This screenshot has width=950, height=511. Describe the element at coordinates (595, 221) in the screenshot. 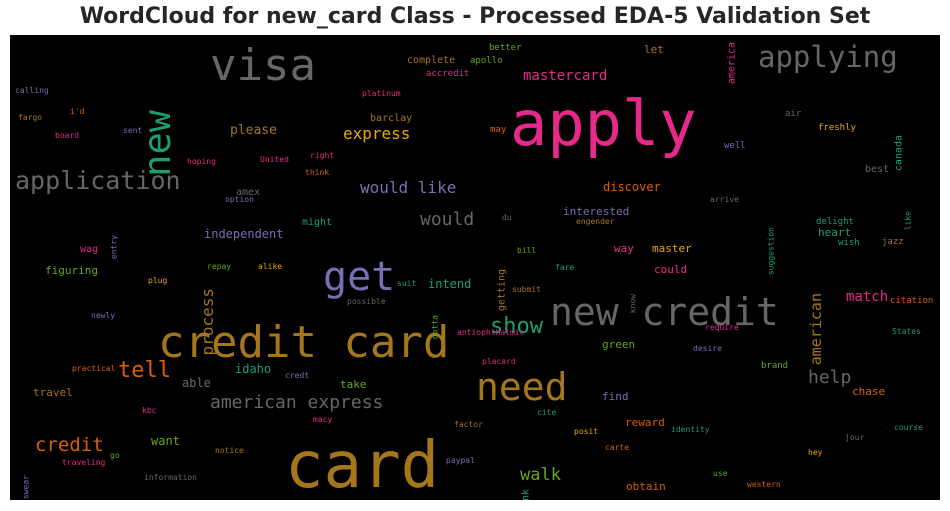

I see `word-engender: engender` at that location.